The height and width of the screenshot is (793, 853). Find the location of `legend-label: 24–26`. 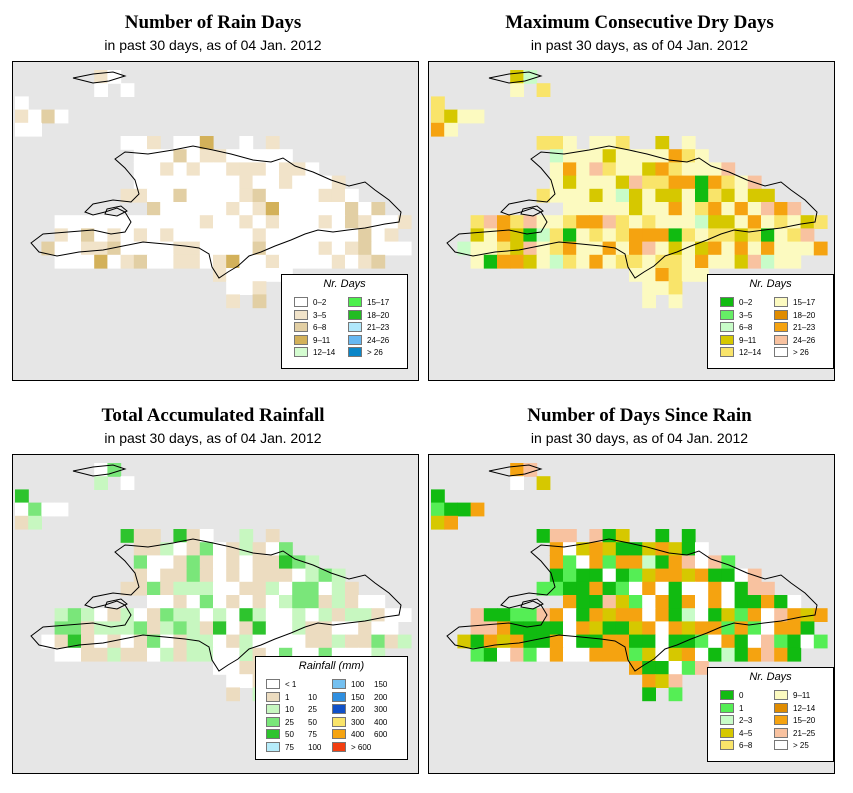

legend-label: 24–26 is located at coordinates (378, 340).